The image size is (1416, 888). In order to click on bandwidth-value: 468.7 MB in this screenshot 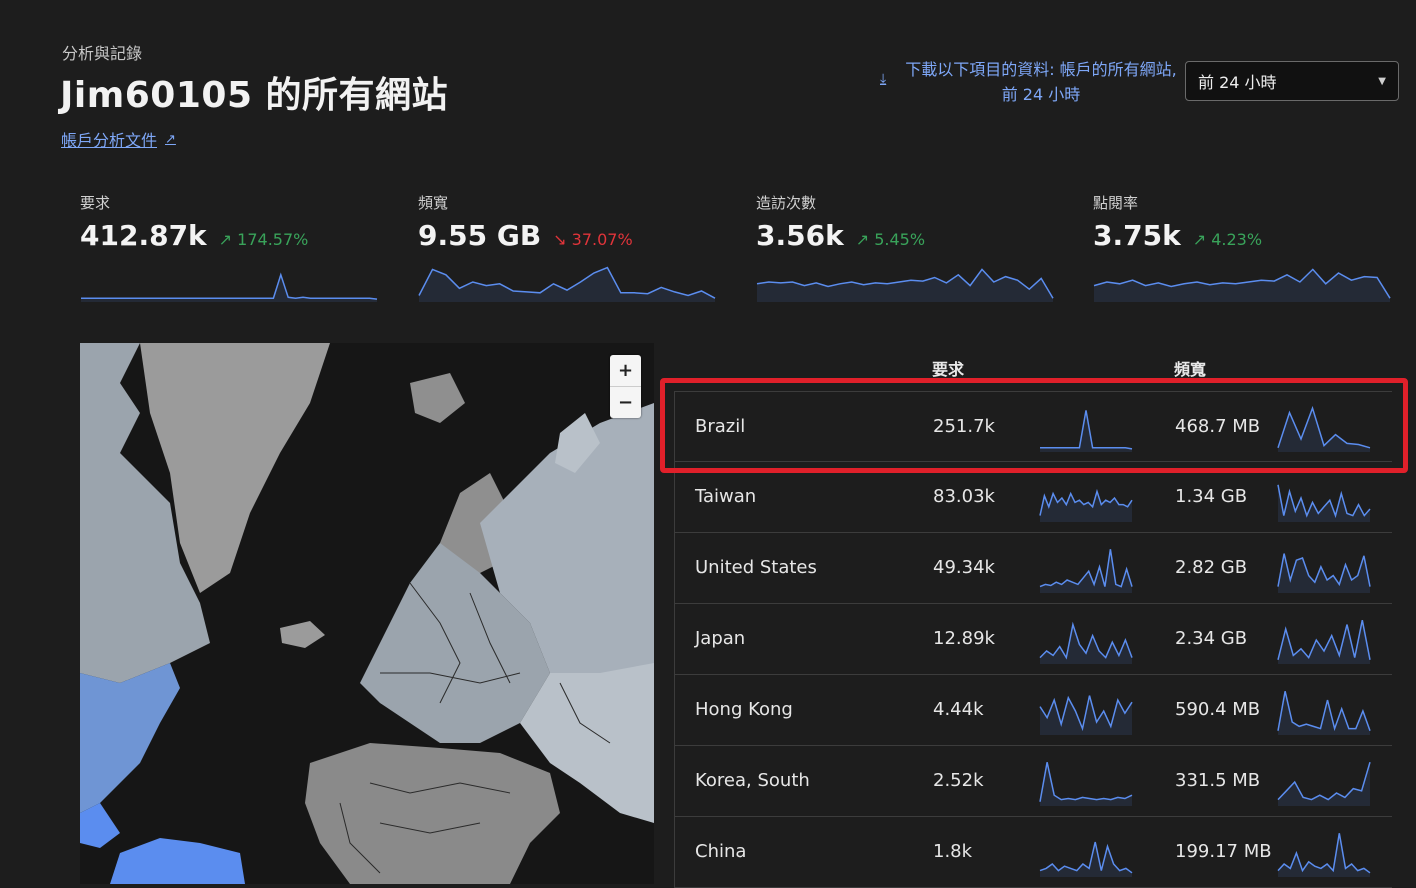, I will do `click(1218, 426)`.